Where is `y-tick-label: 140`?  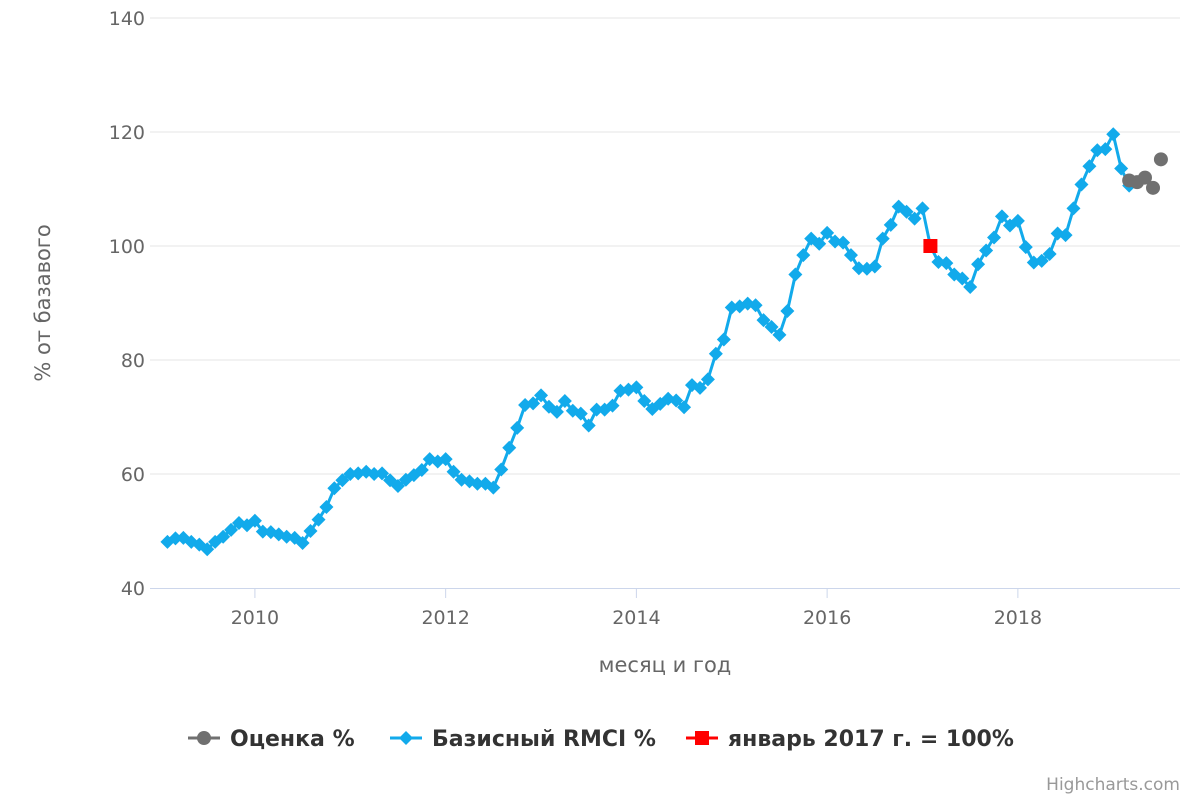
y-tick-label: 140 is located at coordinates (127, 19).